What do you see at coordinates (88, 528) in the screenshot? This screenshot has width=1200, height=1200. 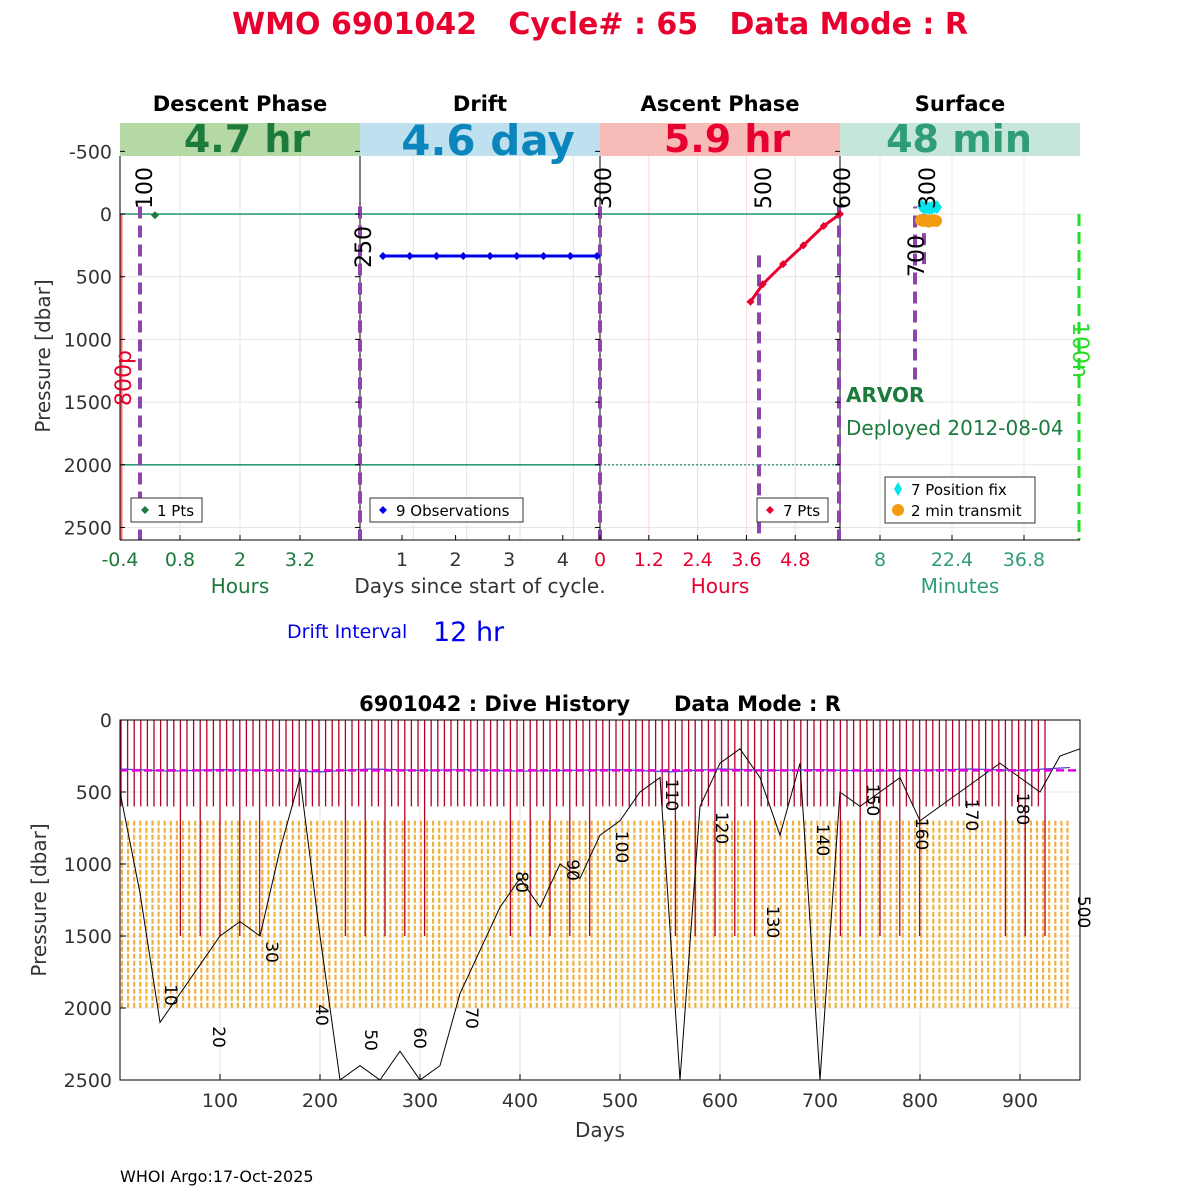 I see `y-tick-label: 2500` at bounding box center [88, 528].